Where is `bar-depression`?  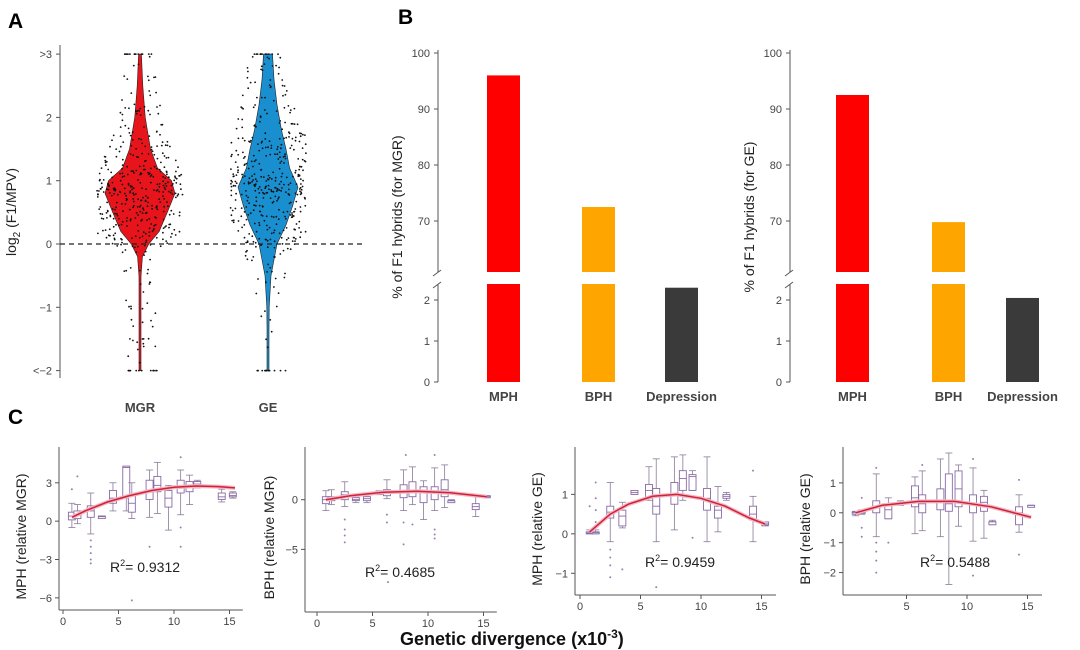 bar-depression is located at coordinates (681, 334).